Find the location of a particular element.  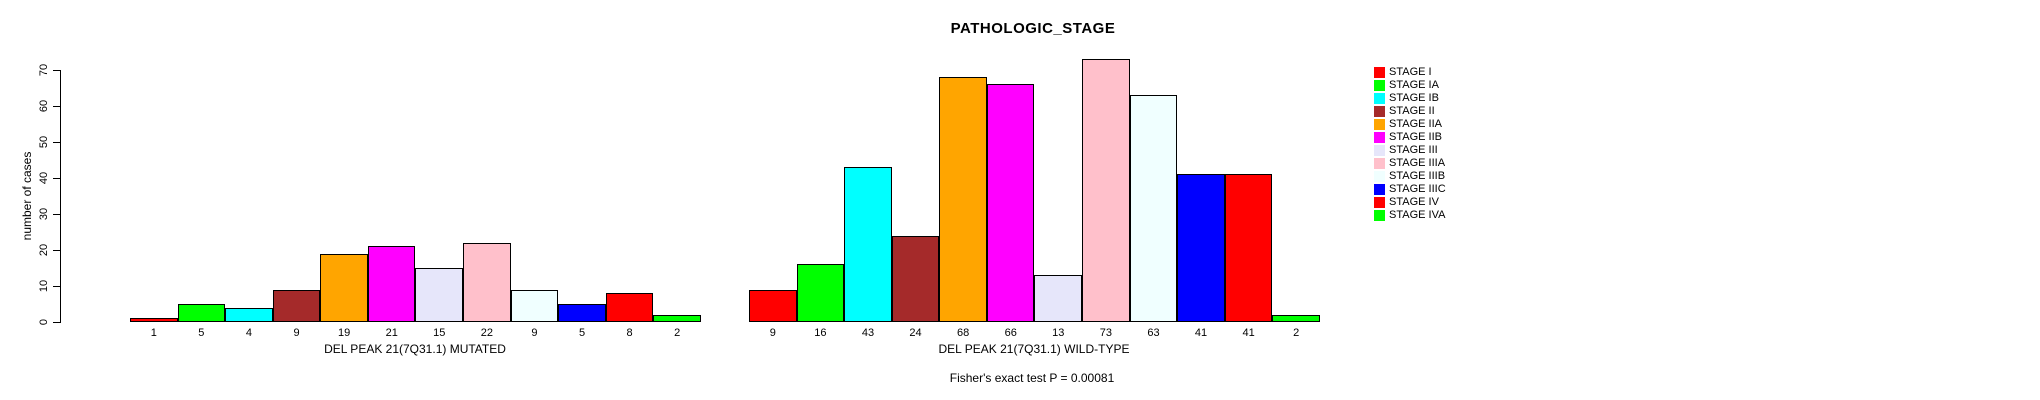

legend-label: STAGE I is located at coordinates (1410, 72).